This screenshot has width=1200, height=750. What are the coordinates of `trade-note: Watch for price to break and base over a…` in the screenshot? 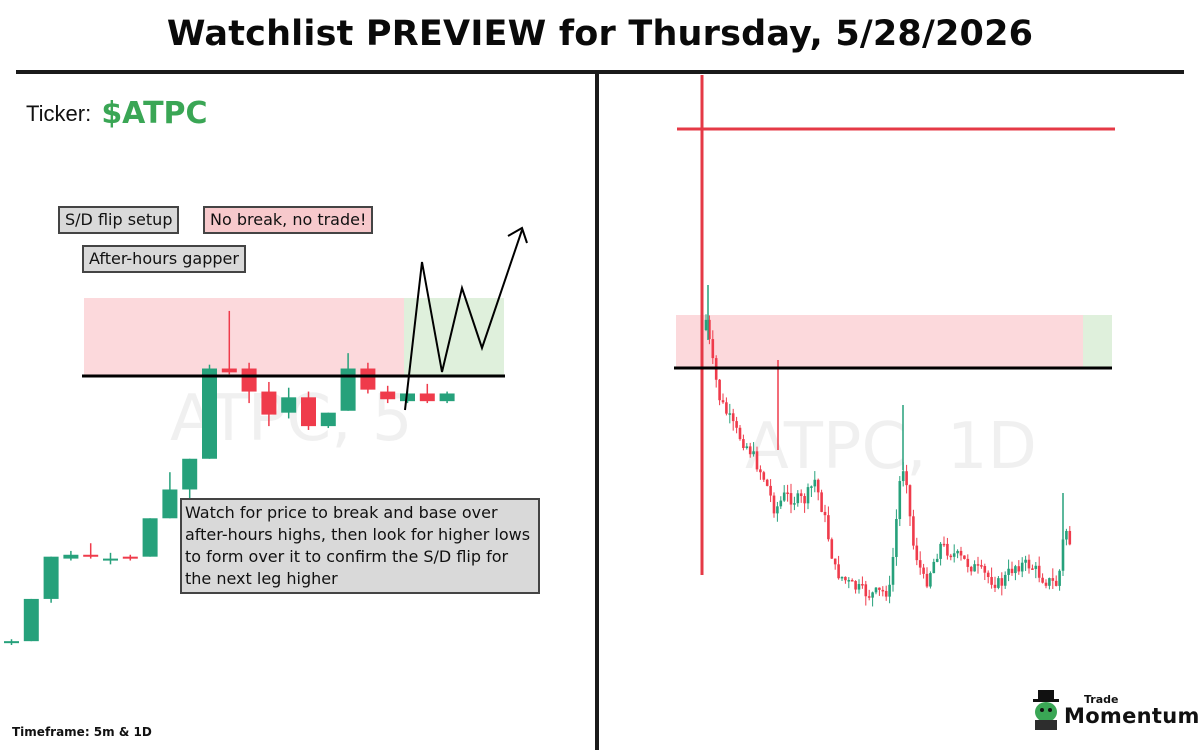 It's located at (360, 546).